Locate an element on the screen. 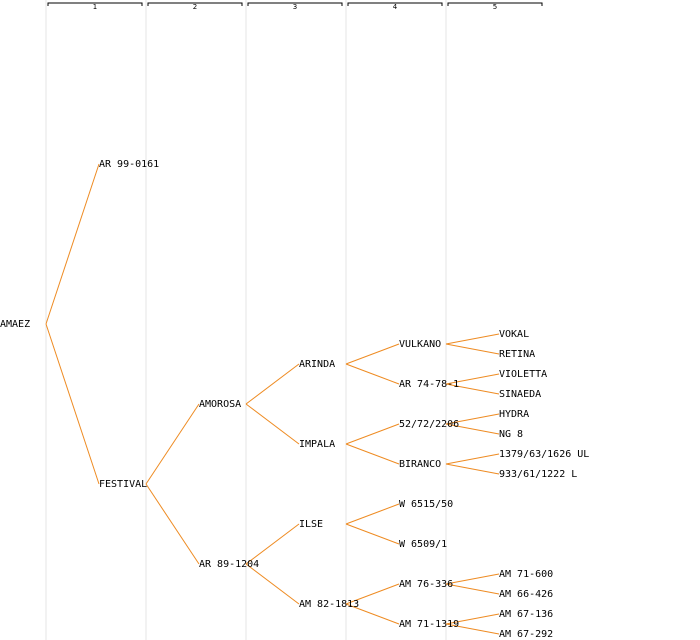 The image size is (700, 640). ancestor-name: NG 8 is located at coordinates (511, 434).